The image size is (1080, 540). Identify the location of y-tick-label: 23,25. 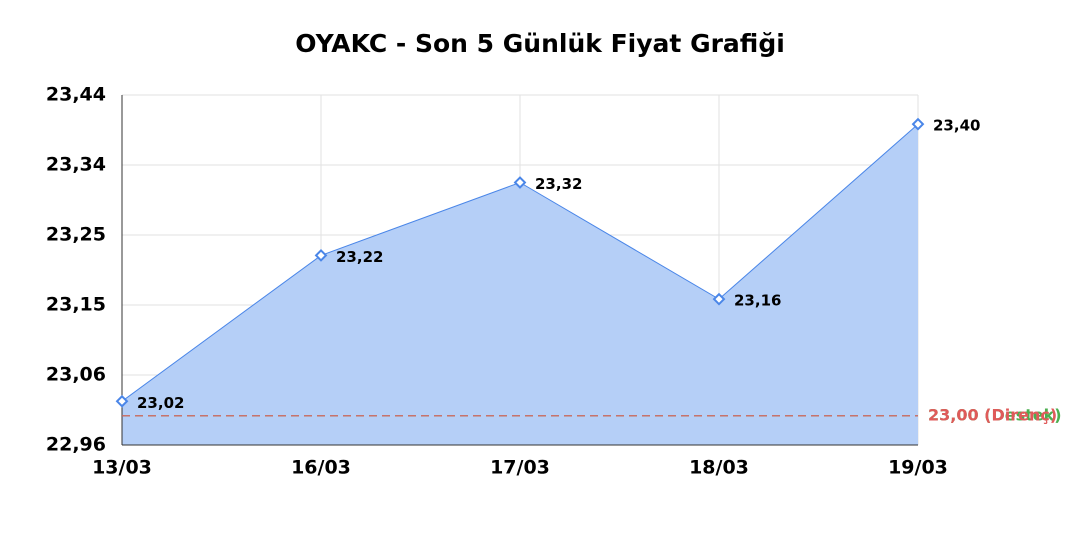
(76, 235).